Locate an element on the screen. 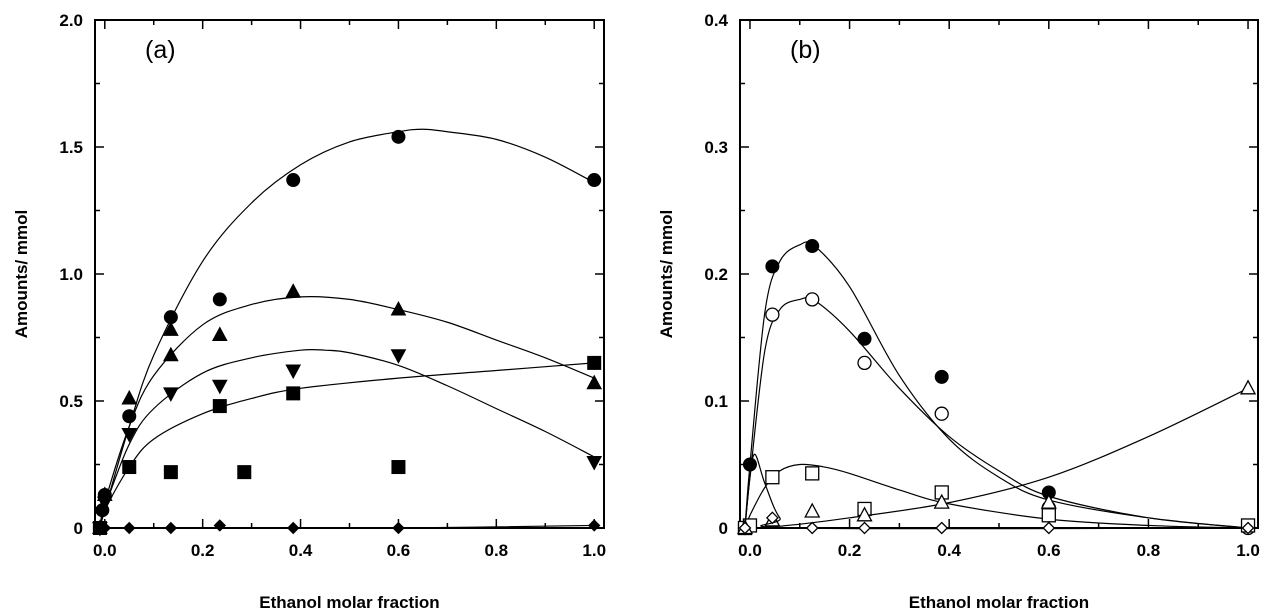  series-filled-square is located at coordinates (347, 445).